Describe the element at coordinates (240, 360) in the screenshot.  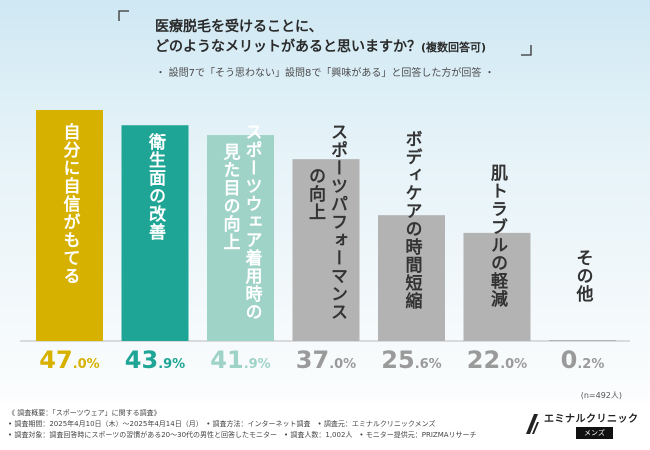
I see `bar-value-label: 41.9%` at that location.